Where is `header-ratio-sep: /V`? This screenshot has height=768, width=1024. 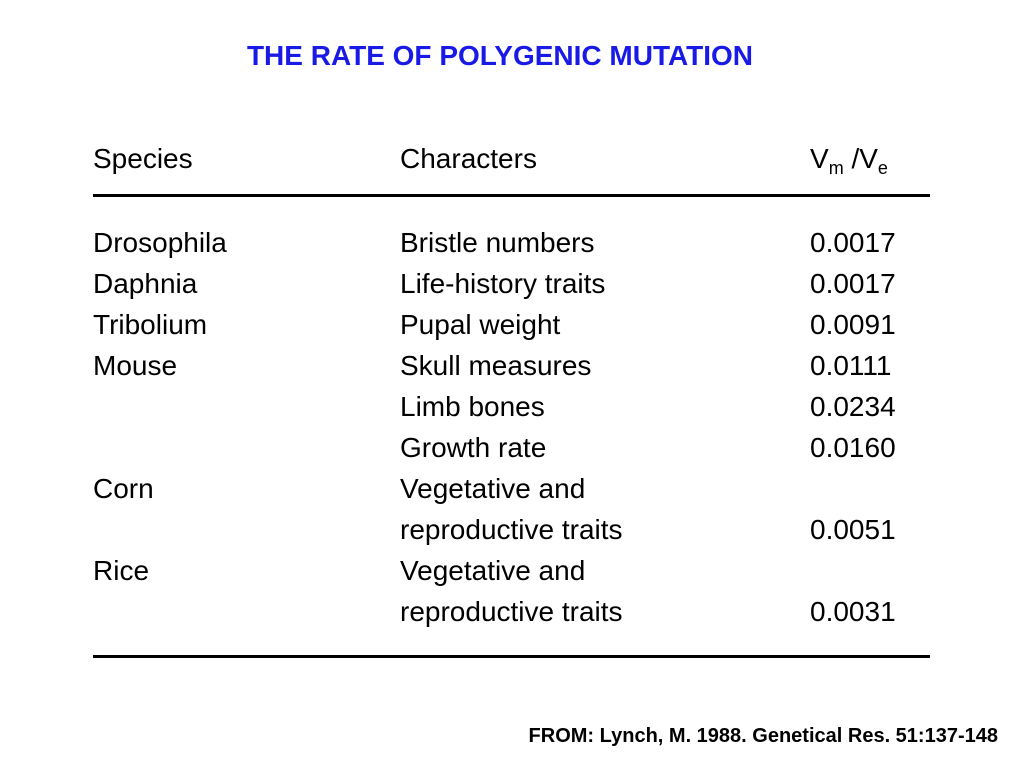
header-ratio-sep: /V is located at coordinates (860, 158).